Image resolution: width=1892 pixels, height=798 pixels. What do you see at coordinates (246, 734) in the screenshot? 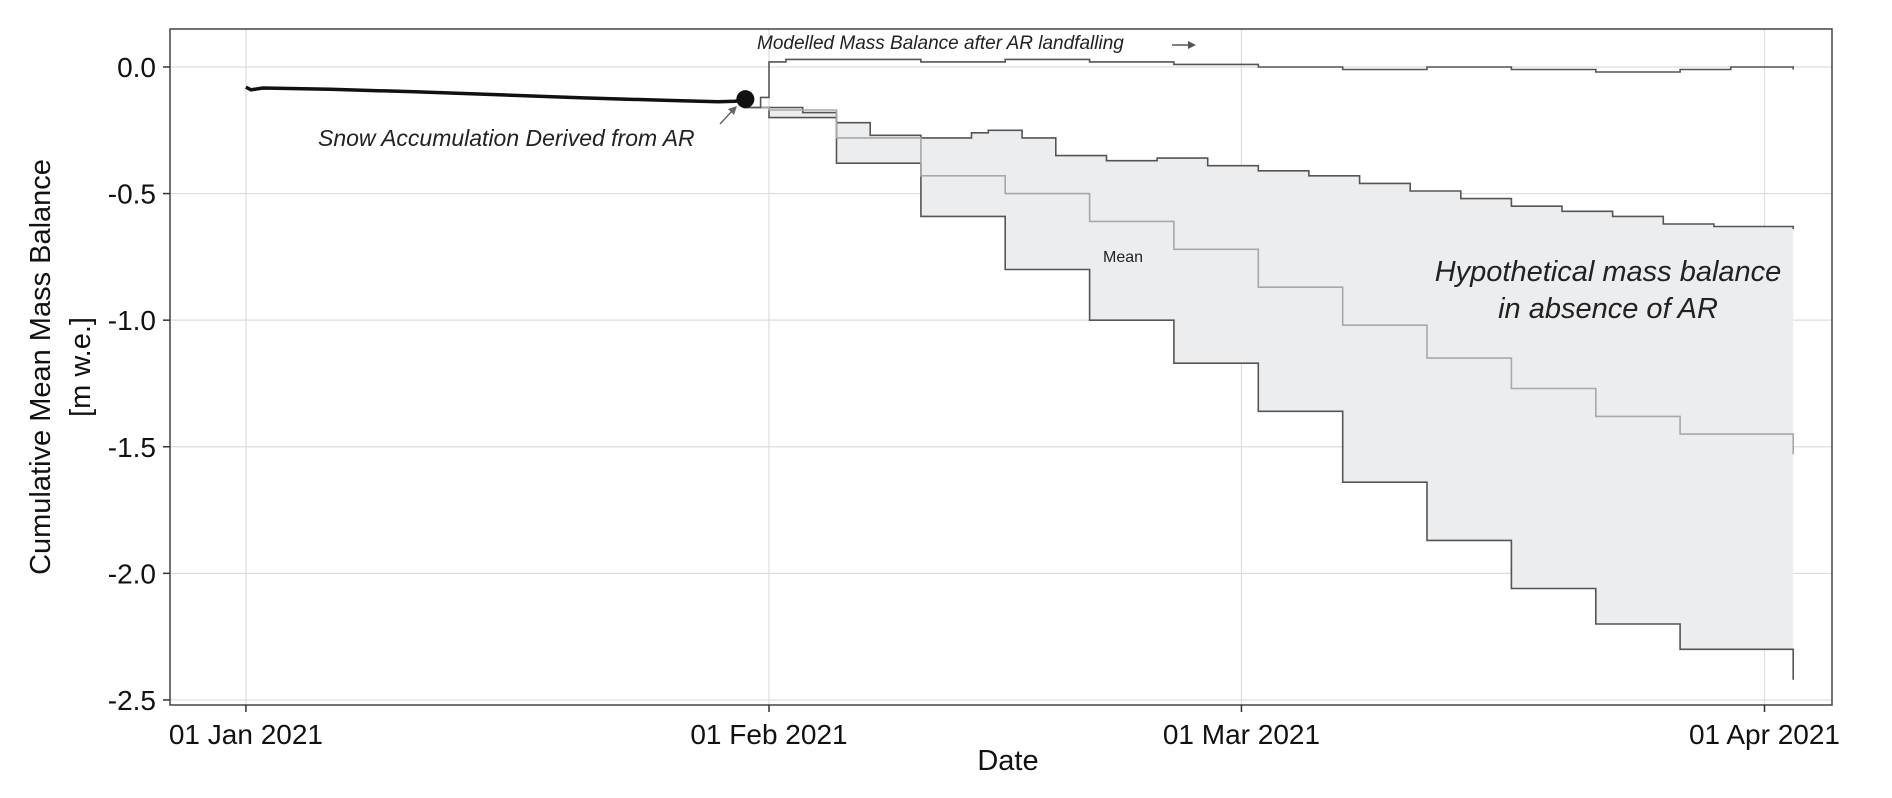
I see `x-tick-label: 01 Jan 2021` at bounding box center [246, 734].